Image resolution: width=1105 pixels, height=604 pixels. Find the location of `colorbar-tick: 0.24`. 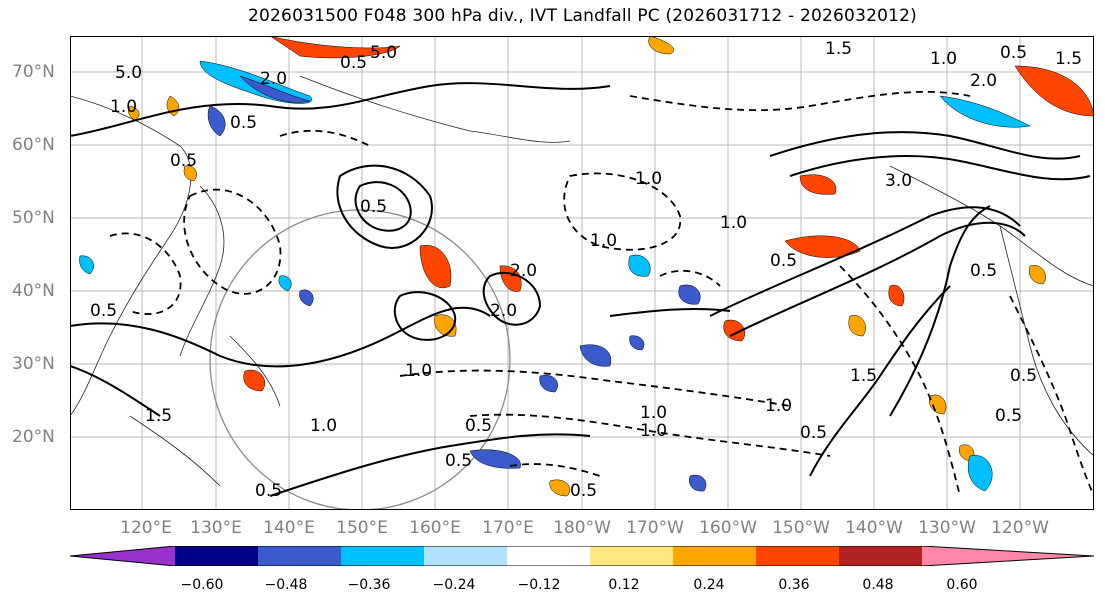

colorbar-tick: 0.24 is located at coordinates (709, 585).